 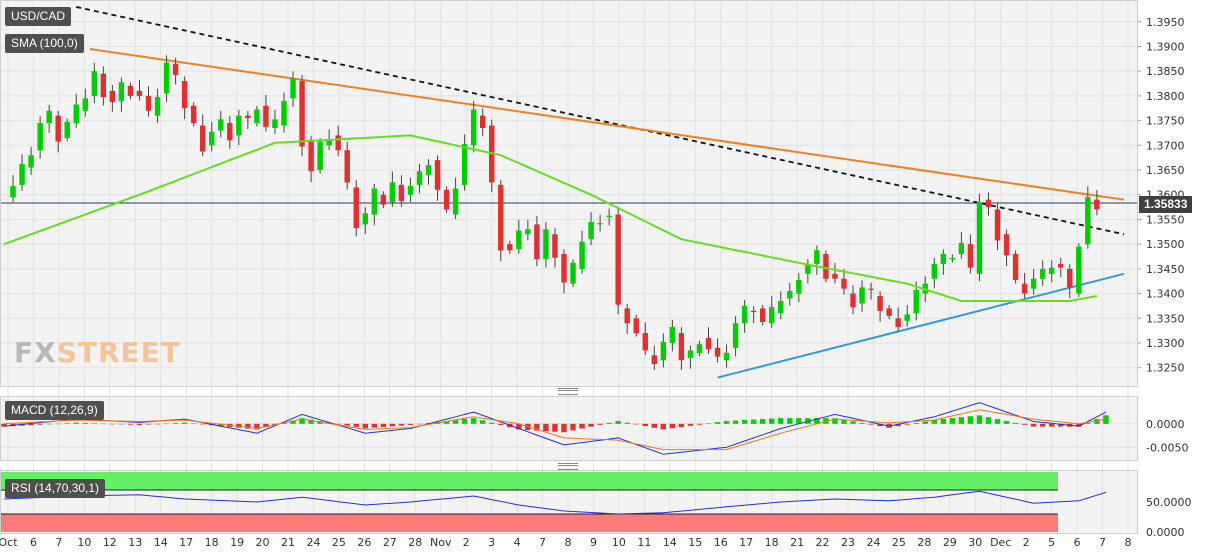 What do you see at coordinates (135, 542) in the screenshot?
I see `x-tick-label: 13` at bounding box center [135, 542].